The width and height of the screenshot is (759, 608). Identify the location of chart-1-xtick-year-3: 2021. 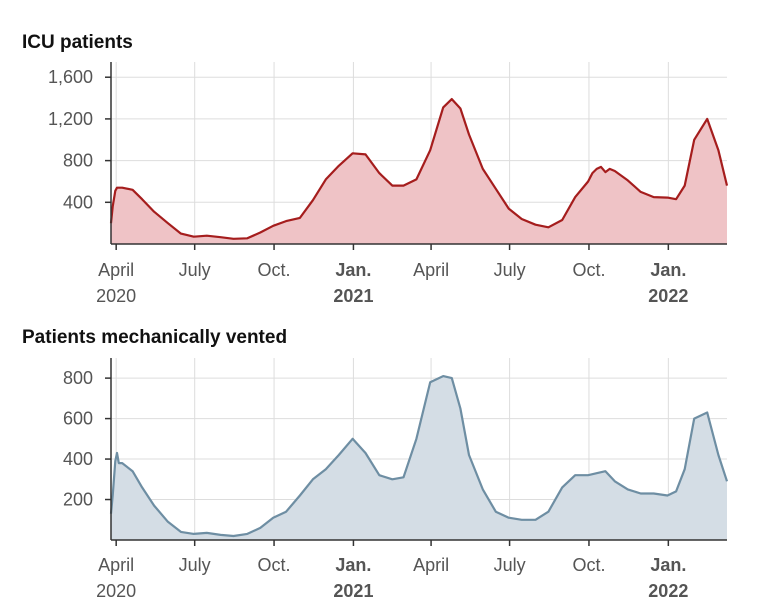
(353, 591).